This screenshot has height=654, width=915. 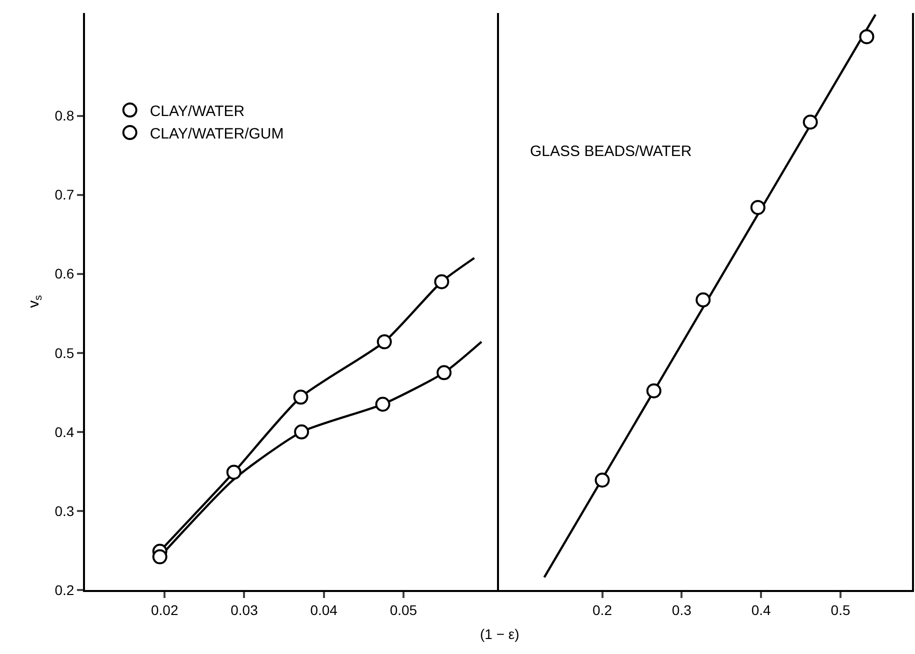 What do you see at coordinates (602, 610) in the screenshot?
I see `x-tick-label: 0.2` at bounding box center [602, 610].